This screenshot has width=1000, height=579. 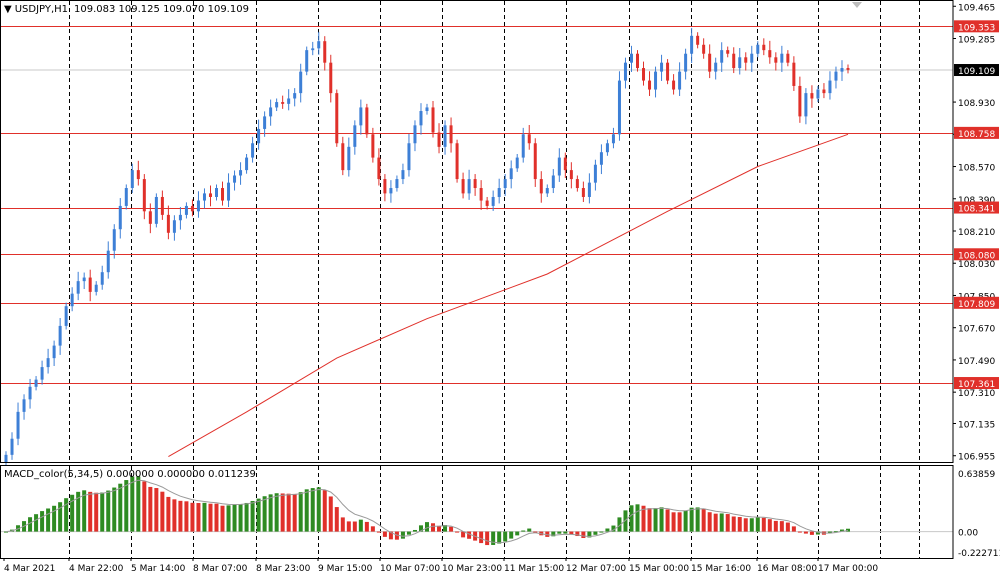 I want to click on price-tick-label: 106.955, so click(x=976, y=458).